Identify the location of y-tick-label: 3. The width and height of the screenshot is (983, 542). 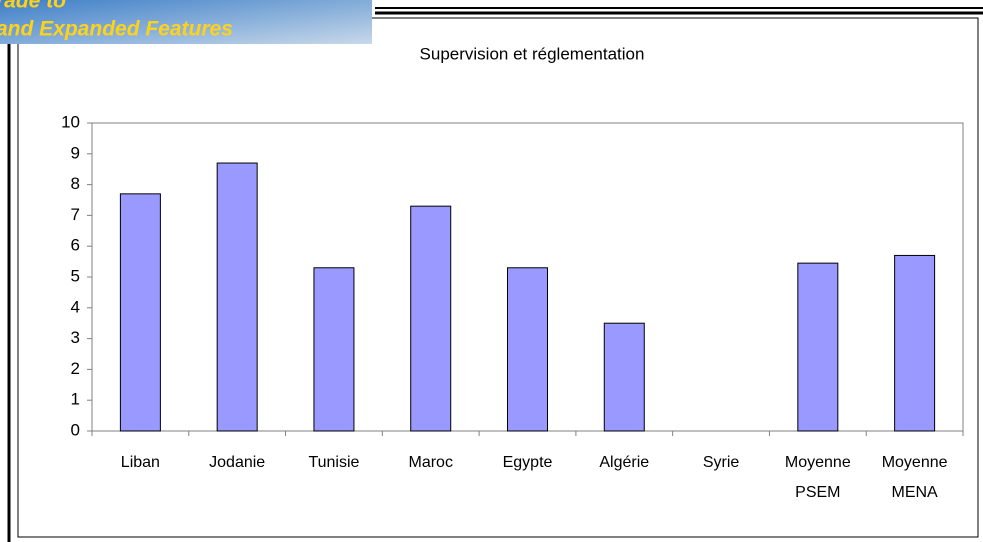
(75, 337).